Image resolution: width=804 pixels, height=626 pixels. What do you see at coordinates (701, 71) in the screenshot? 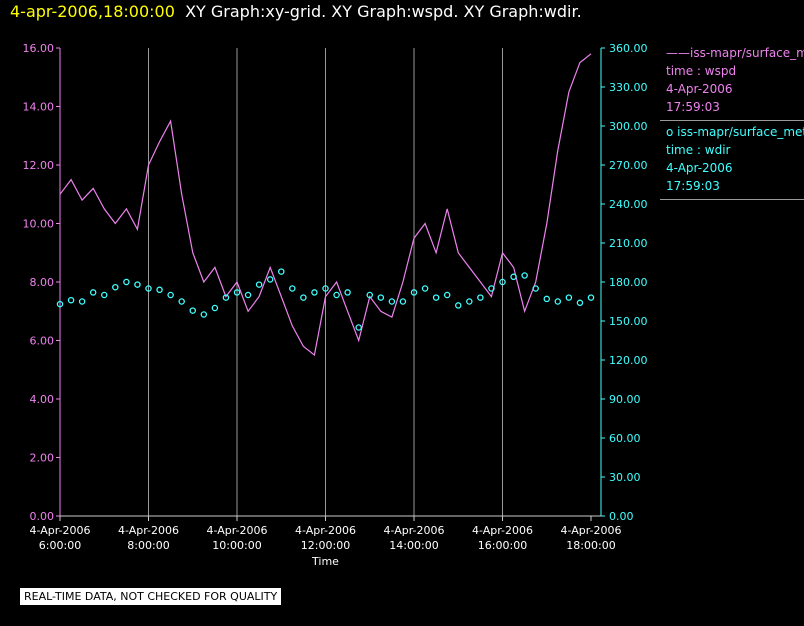
I see `legend-variable: time : wspd` at bounding box center [701, 71].